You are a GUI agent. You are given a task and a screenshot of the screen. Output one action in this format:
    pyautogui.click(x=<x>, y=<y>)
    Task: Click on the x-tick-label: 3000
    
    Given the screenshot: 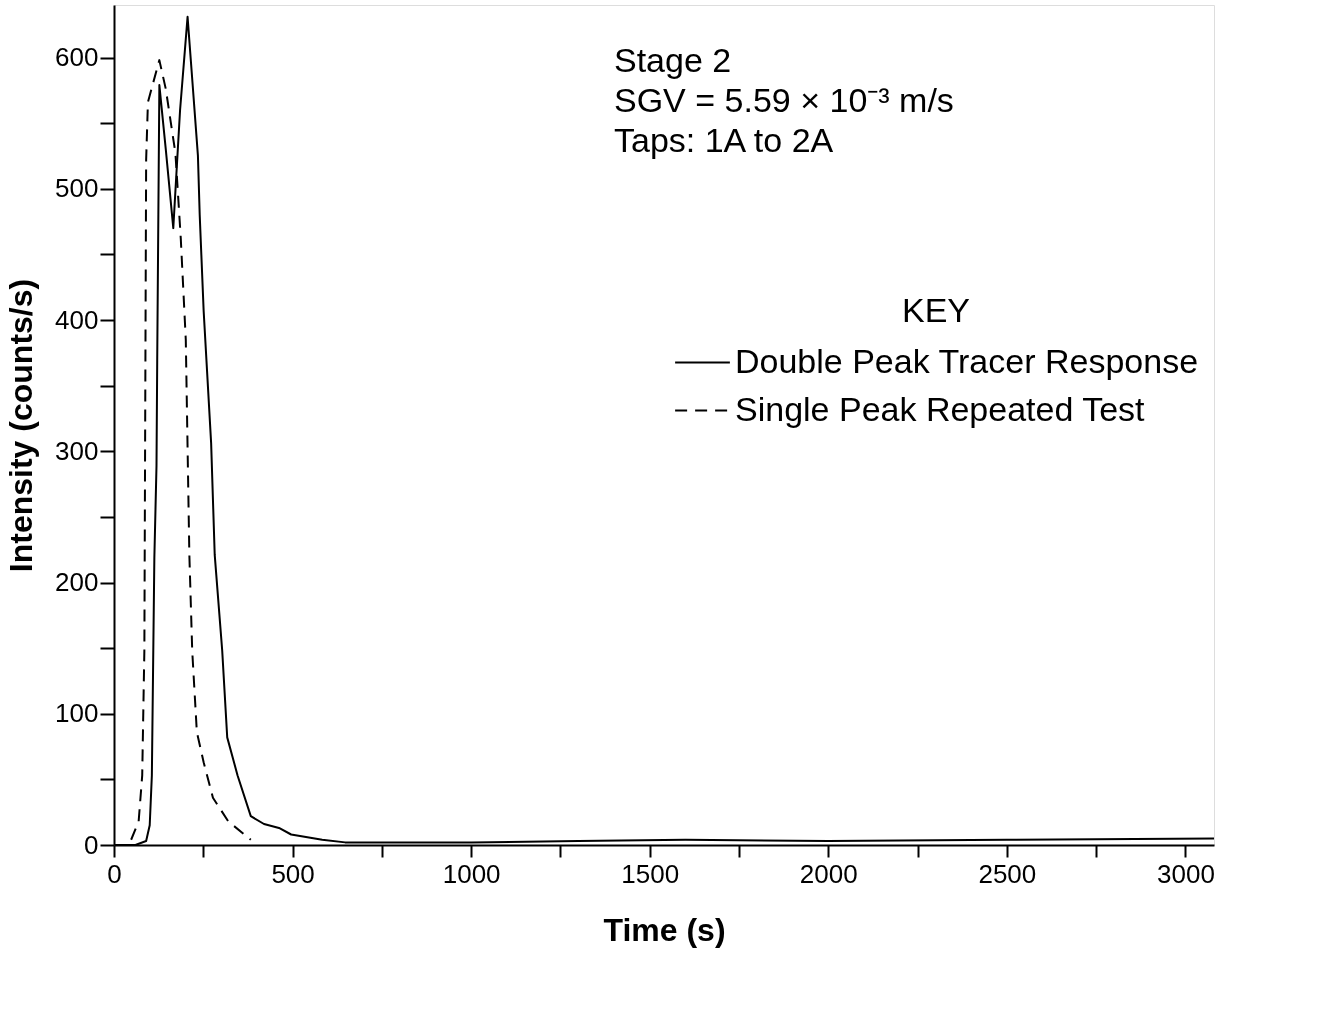 What is the action you would take?
    pyautogui.click(x=1186, y=873)
    